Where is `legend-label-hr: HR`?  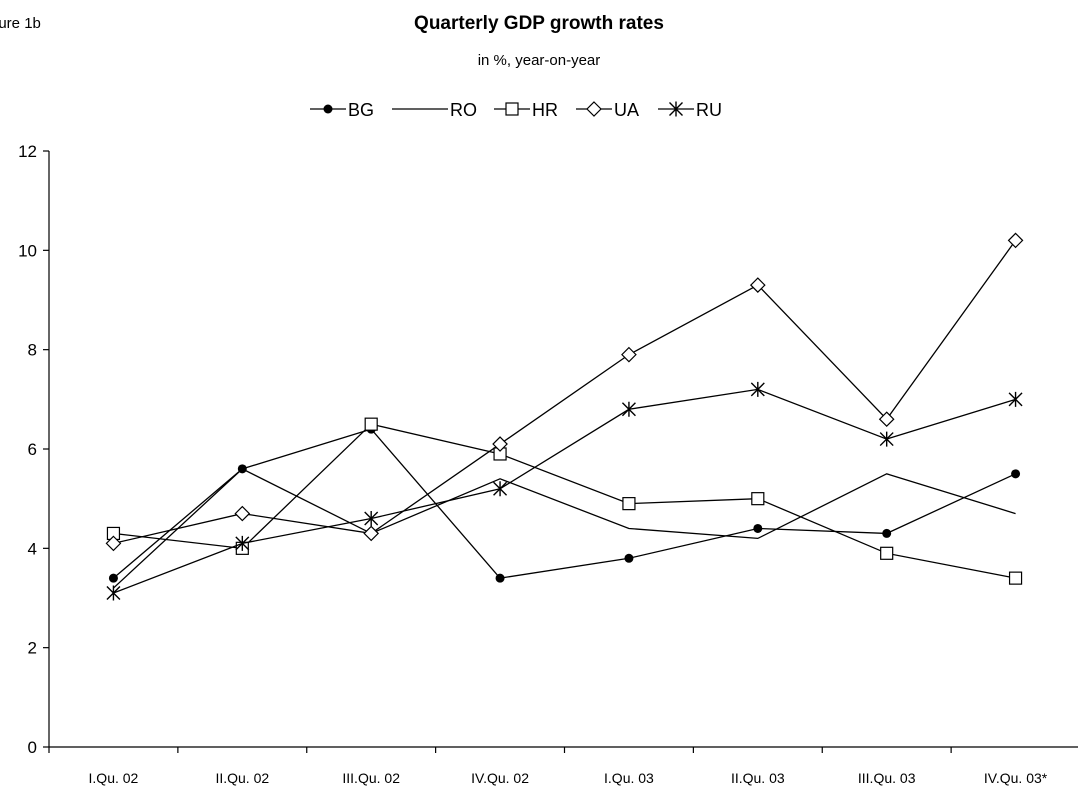
legend-label-hr: HR is located at coordinates (545, 110).